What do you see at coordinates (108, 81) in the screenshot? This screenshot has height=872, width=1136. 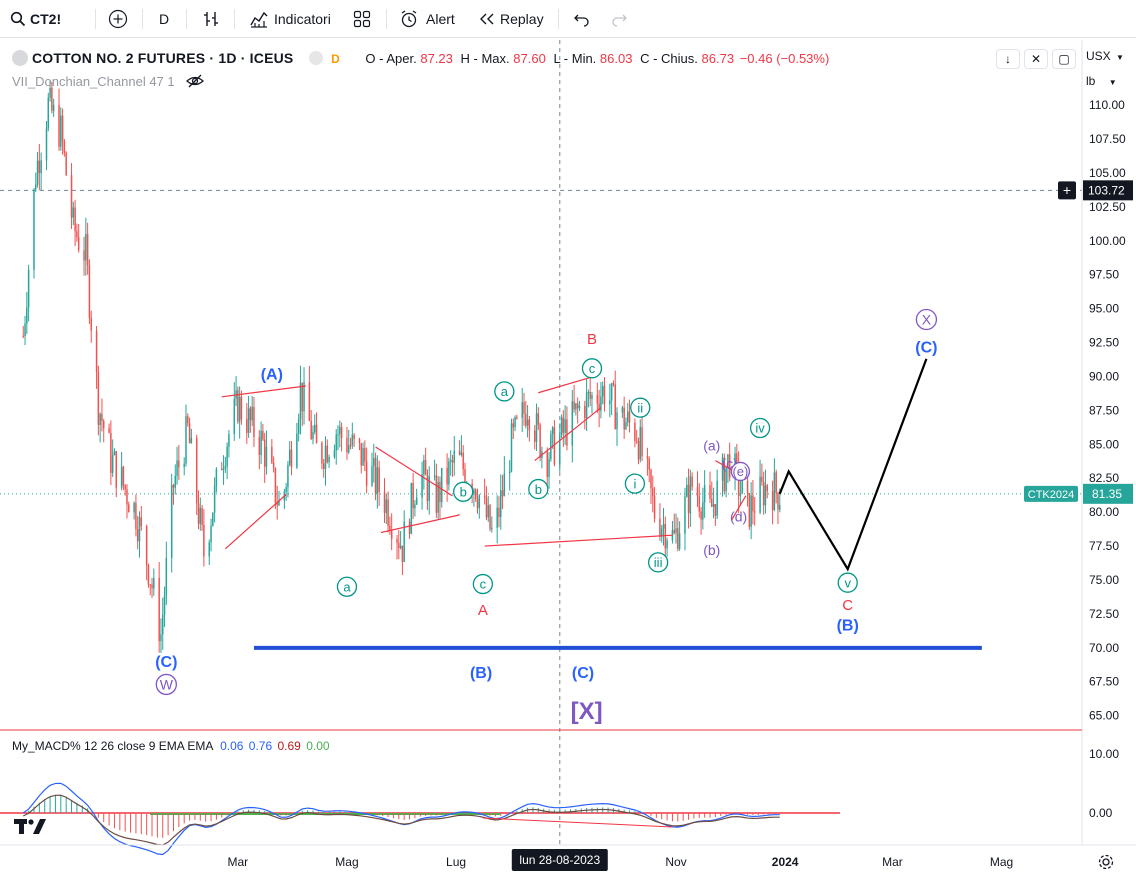 I see `indicator-legend: VII_Donchian_Channel 47 1` at bounding box center [108, 81].